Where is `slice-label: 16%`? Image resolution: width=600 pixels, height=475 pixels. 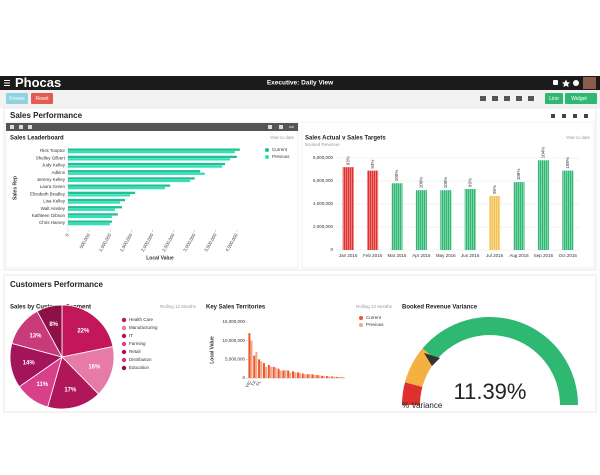
slice-label: 16% is located at coordinates (94, 367).